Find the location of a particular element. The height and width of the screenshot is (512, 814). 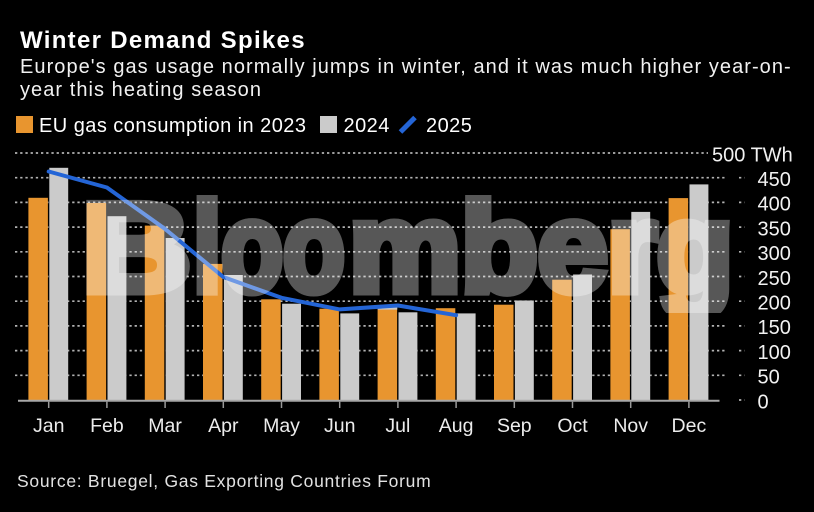

svg-text: 300 is located at coordinates (774, 254).